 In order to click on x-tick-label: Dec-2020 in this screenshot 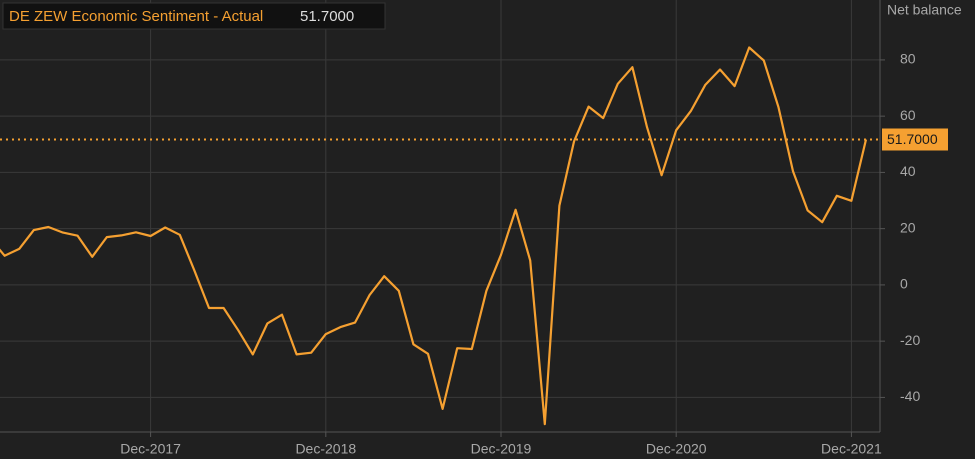, I will do `click(676, 449)`.